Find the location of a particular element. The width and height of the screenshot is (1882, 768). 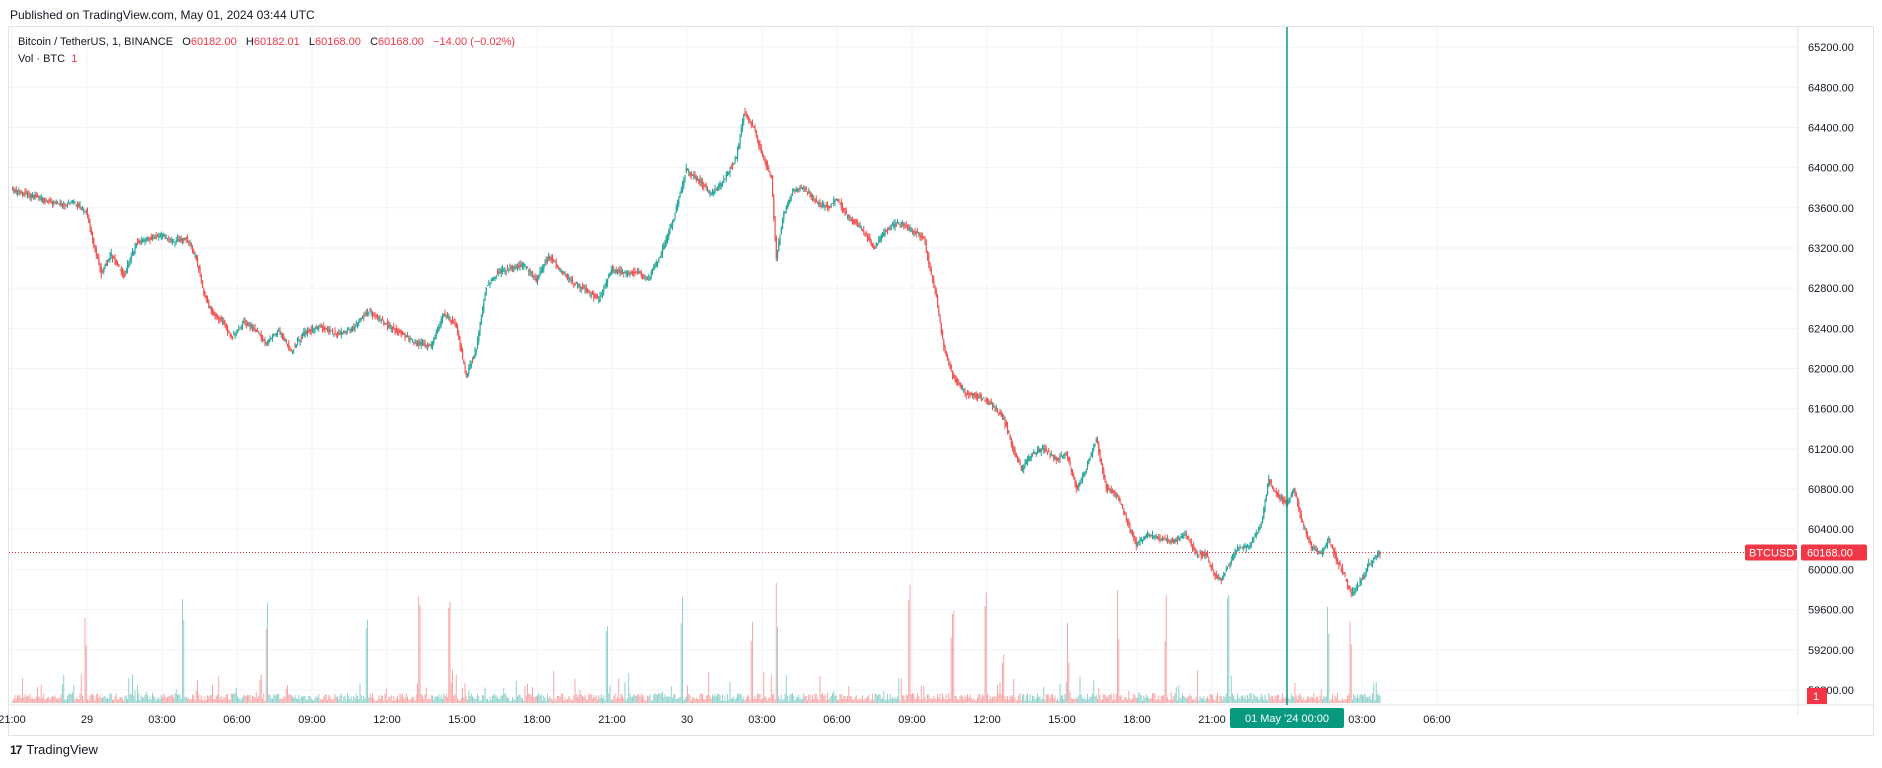

symbol-label: Bitcoin / TetherUS, 1, BINANCE is located at coordinates (96, 42).